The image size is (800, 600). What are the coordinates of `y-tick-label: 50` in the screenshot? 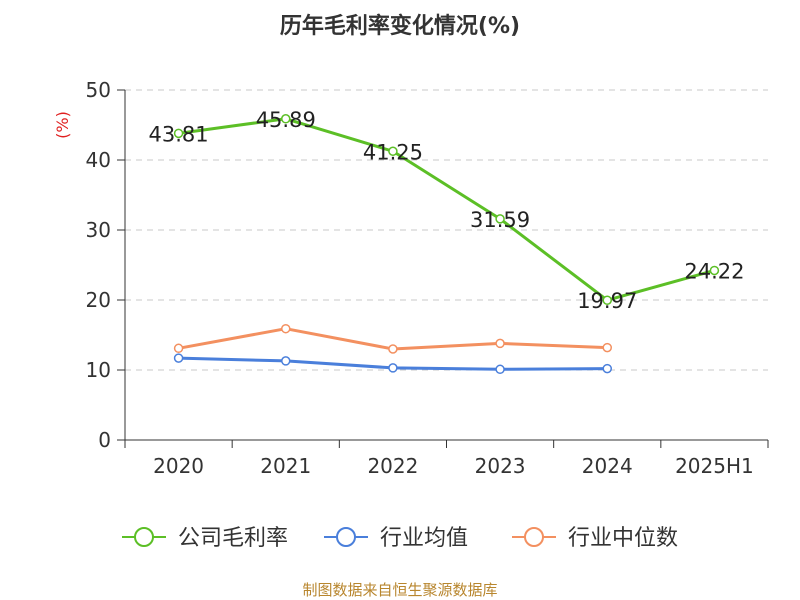 It's located at (98, 90).